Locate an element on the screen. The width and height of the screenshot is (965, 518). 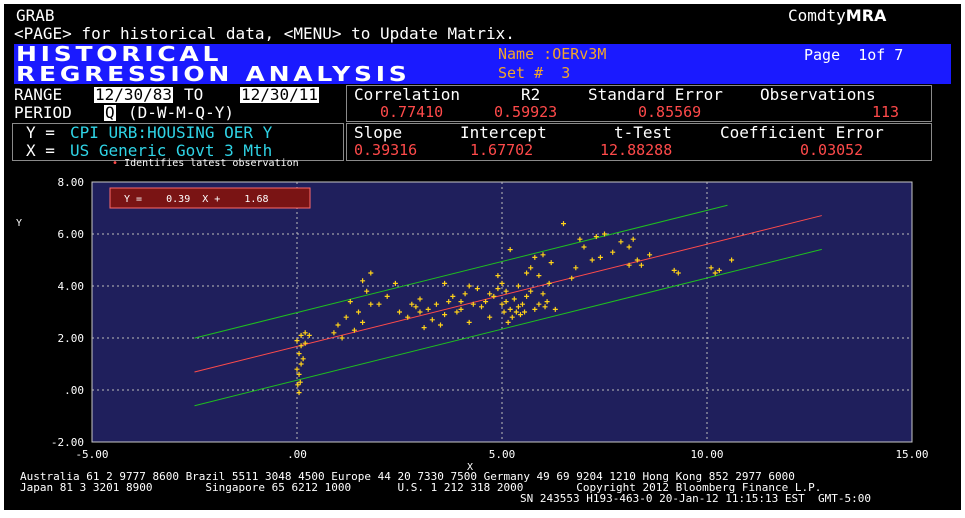
period-input: Q is located at coordinates (110, 112).